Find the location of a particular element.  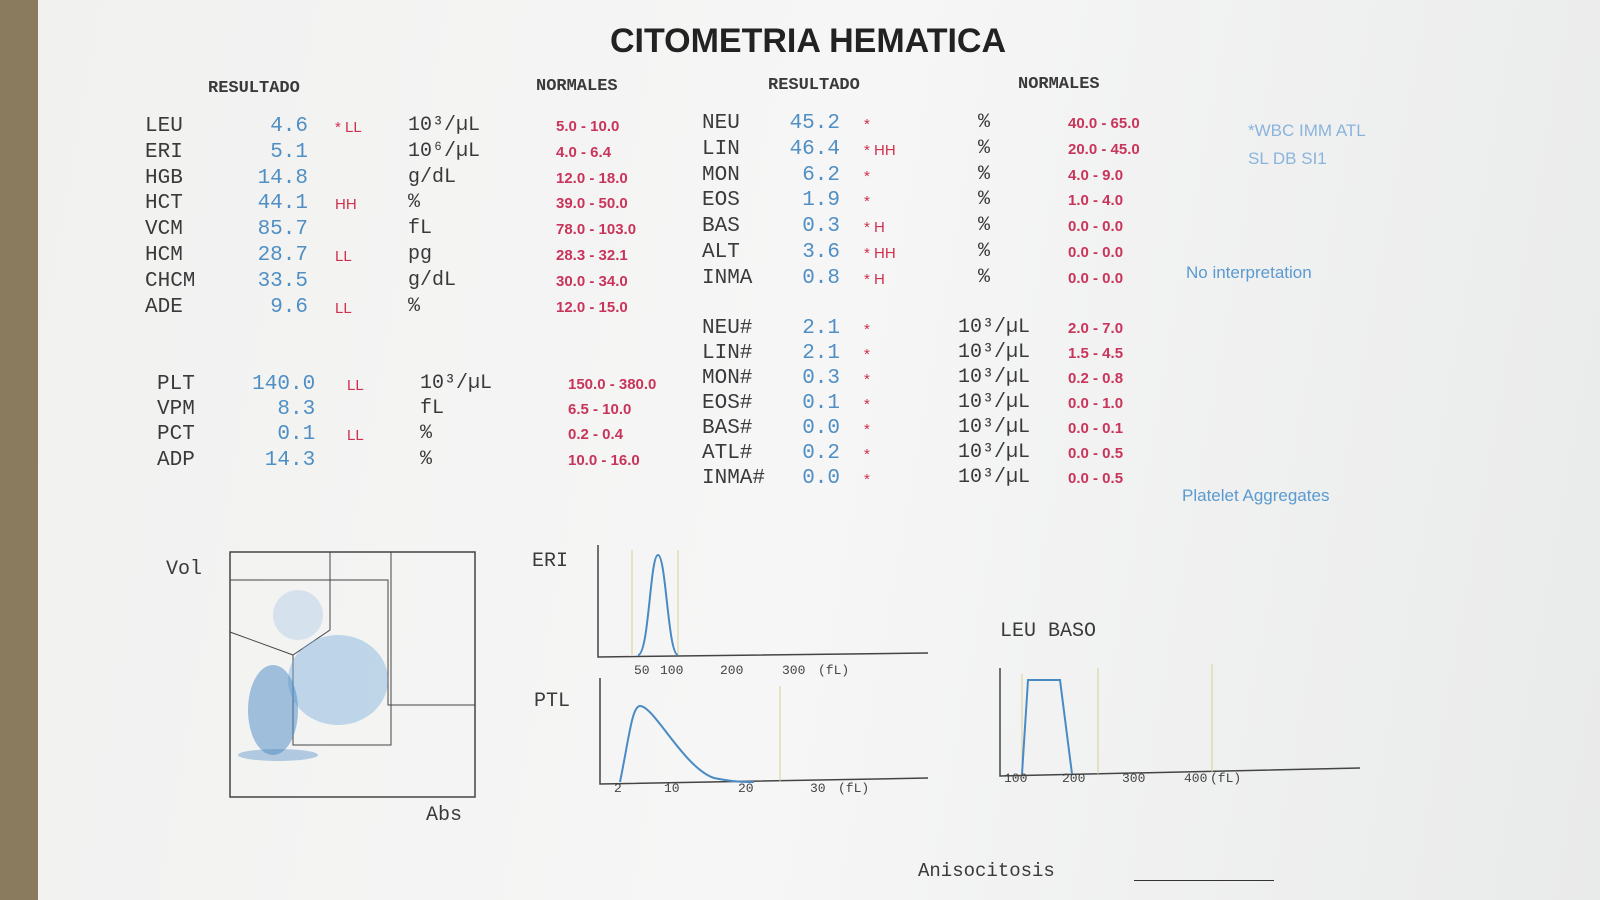

axis-tick-label: 50 is located at coordinates (642, 670).